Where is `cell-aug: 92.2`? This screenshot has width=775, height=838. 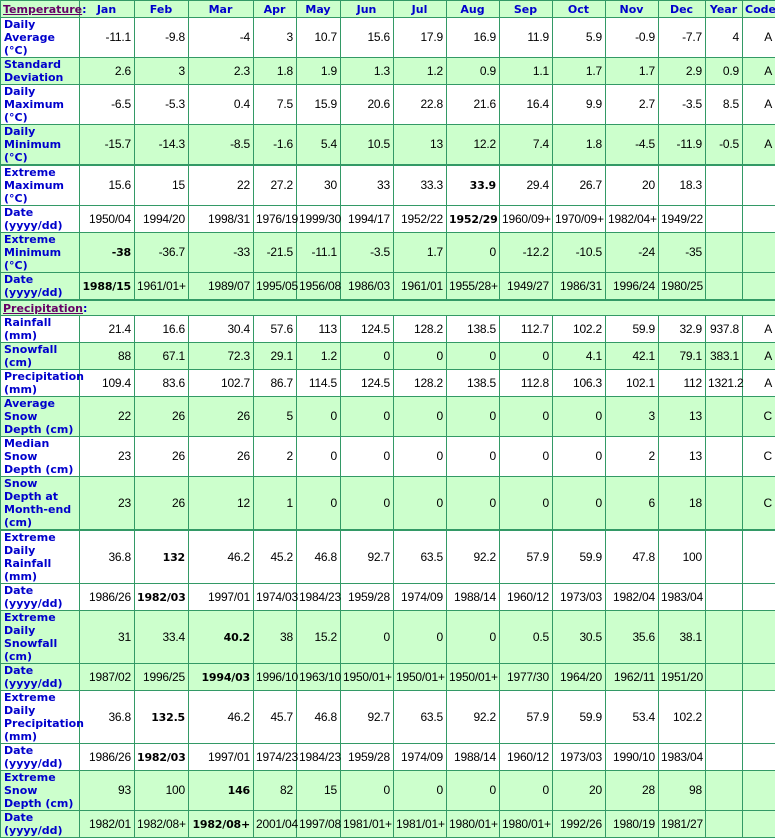 cell-aug: 92.2 is located at coordinates (473, 557).